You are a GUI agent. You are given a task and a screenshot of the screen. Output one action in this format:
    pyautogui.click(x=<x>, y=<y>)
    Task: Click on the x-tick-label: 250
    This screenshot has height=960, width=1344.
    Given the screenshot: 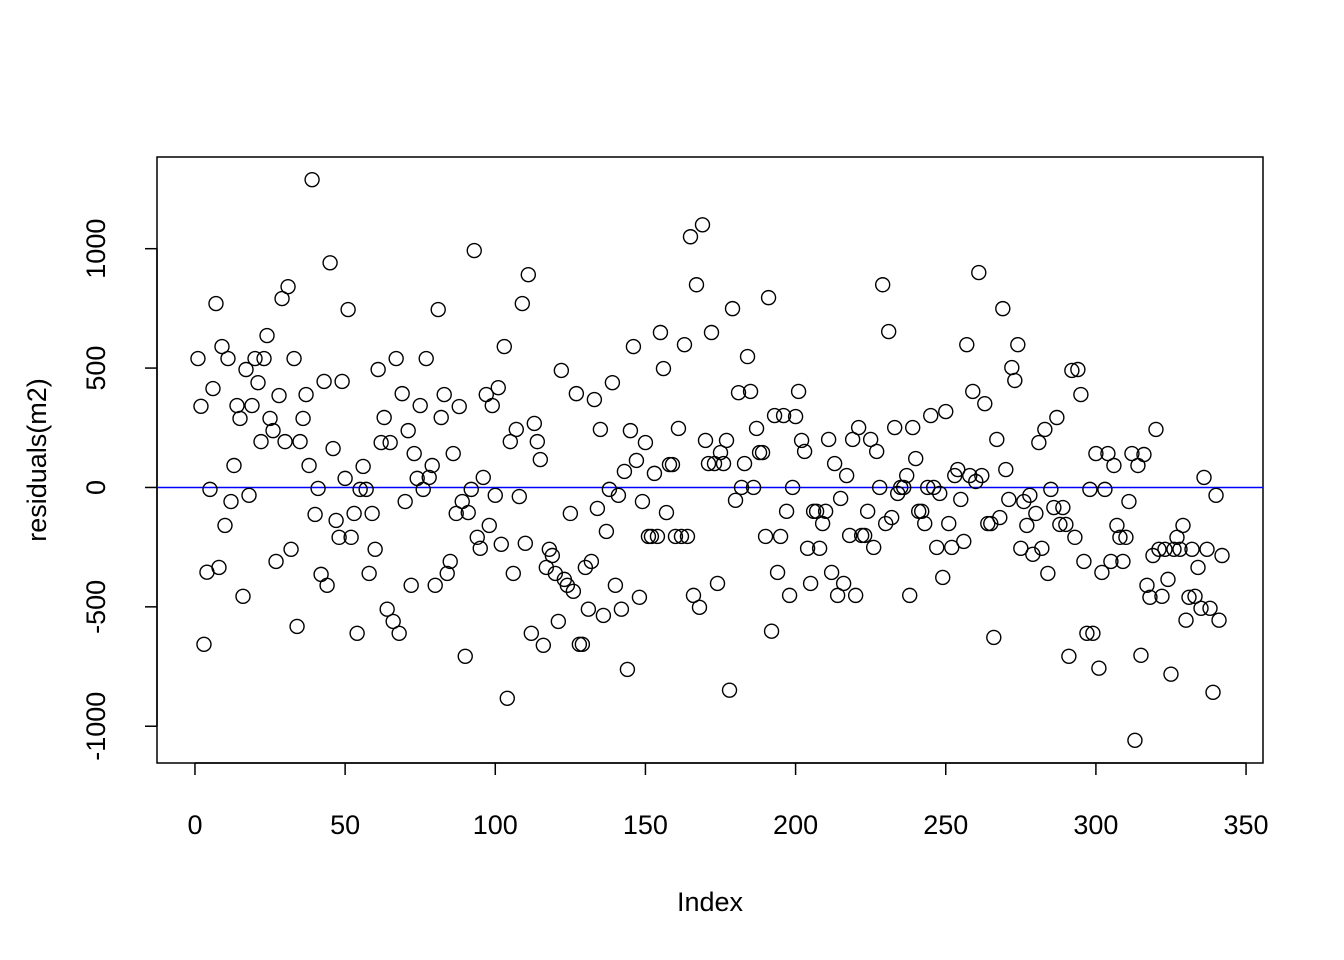 What is the action you would take?
    pyautogui.click(x=945, y=825)
    